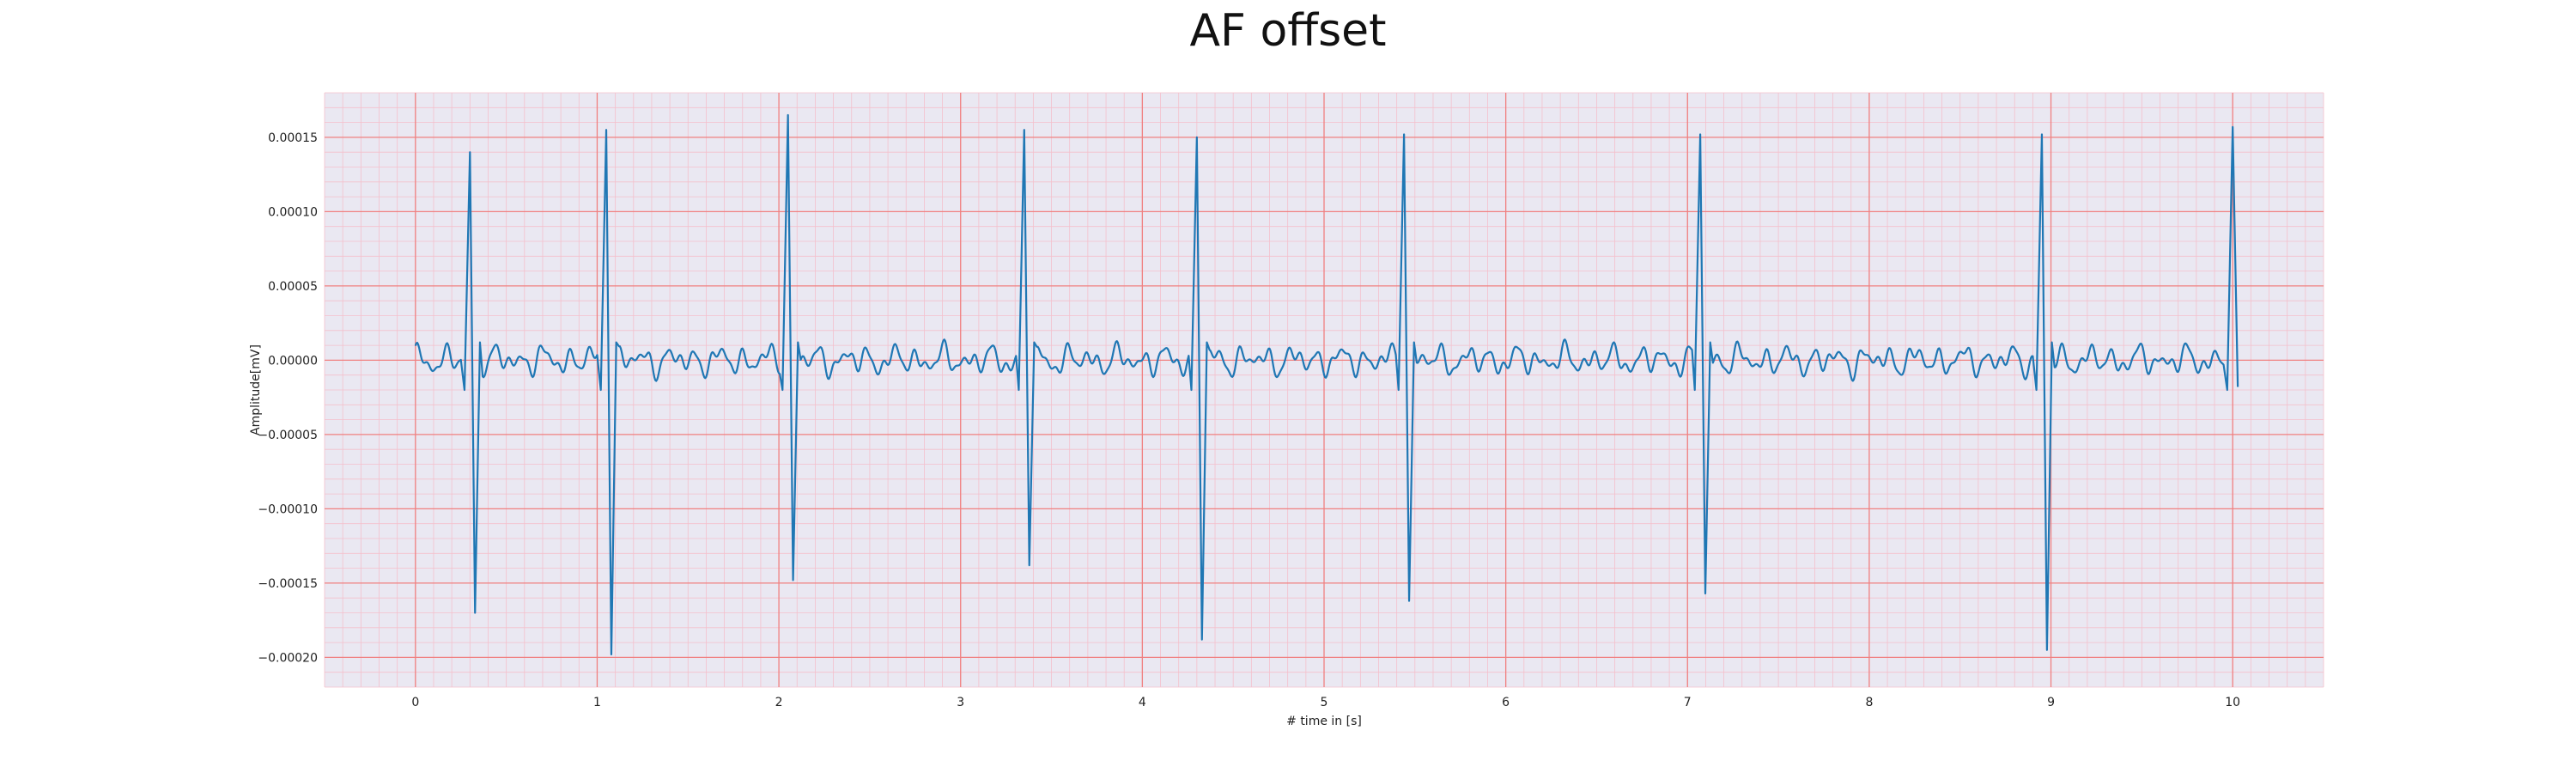  What do you see at coordinates (415, 702) in the screenshot?
I see `x-tick-label: 0` at bounding box center [415, 702].